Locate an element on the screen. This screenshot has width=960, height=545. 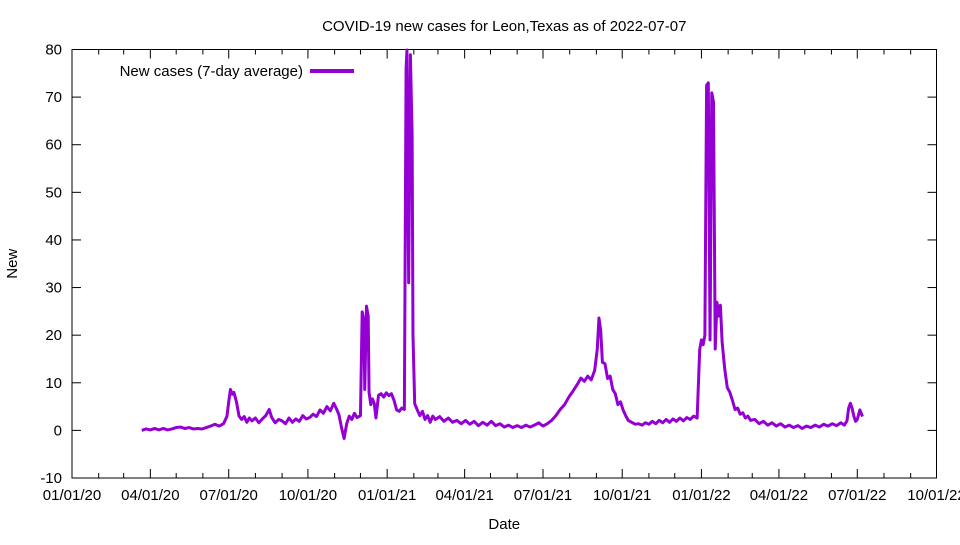
x-tick-label: 10/01/21 is located at coordinates (622, 495).